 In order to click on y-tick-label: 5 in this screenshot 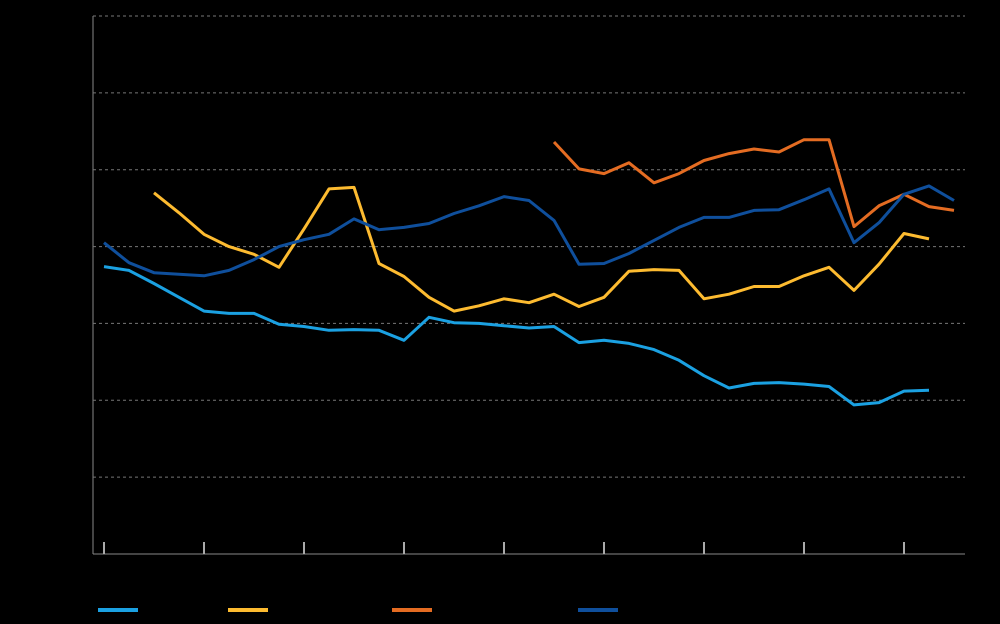, I will do `click(81, 169)`.